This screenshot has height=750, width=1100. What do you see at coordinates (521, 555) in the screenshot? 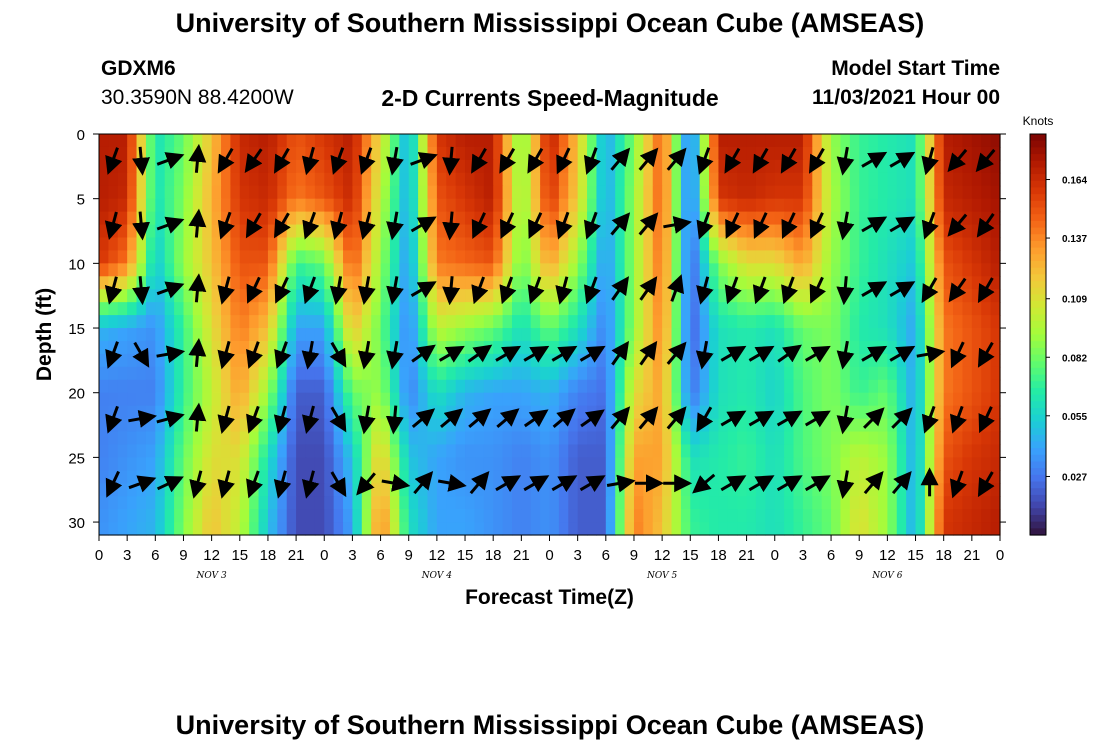
I see `x-tick-label: 21` at bounding box center [521, 555].